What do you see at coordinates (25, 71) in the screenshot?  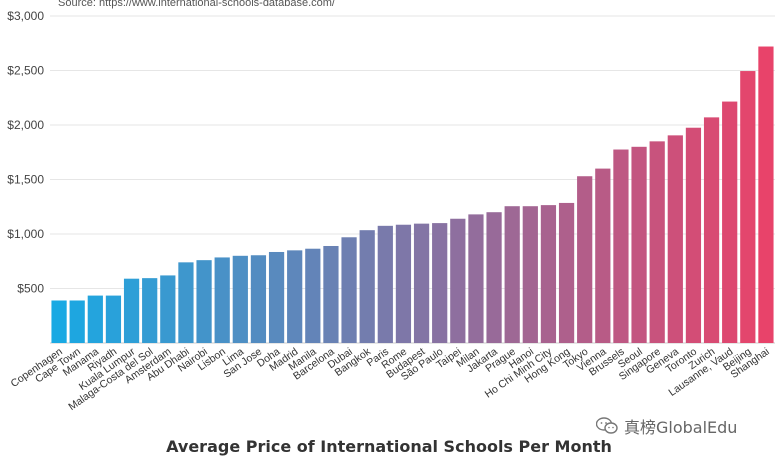 I see `y-tick-label: $2,500` at bounding box center [25, 71].